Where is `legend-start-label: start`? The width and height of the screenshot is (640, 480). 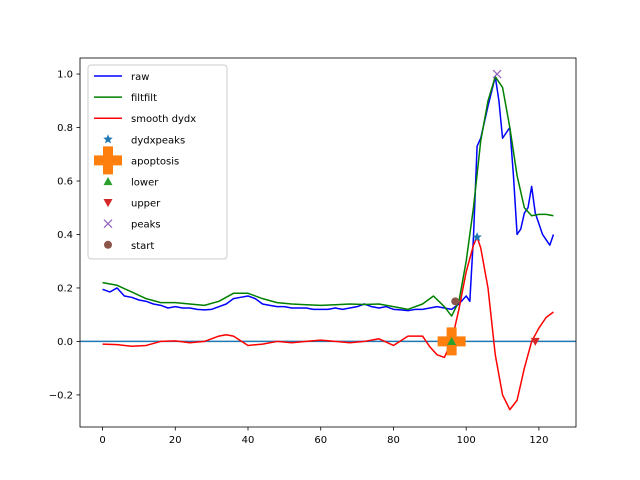 legend-start-label: start is located at coordinates (142, 246).